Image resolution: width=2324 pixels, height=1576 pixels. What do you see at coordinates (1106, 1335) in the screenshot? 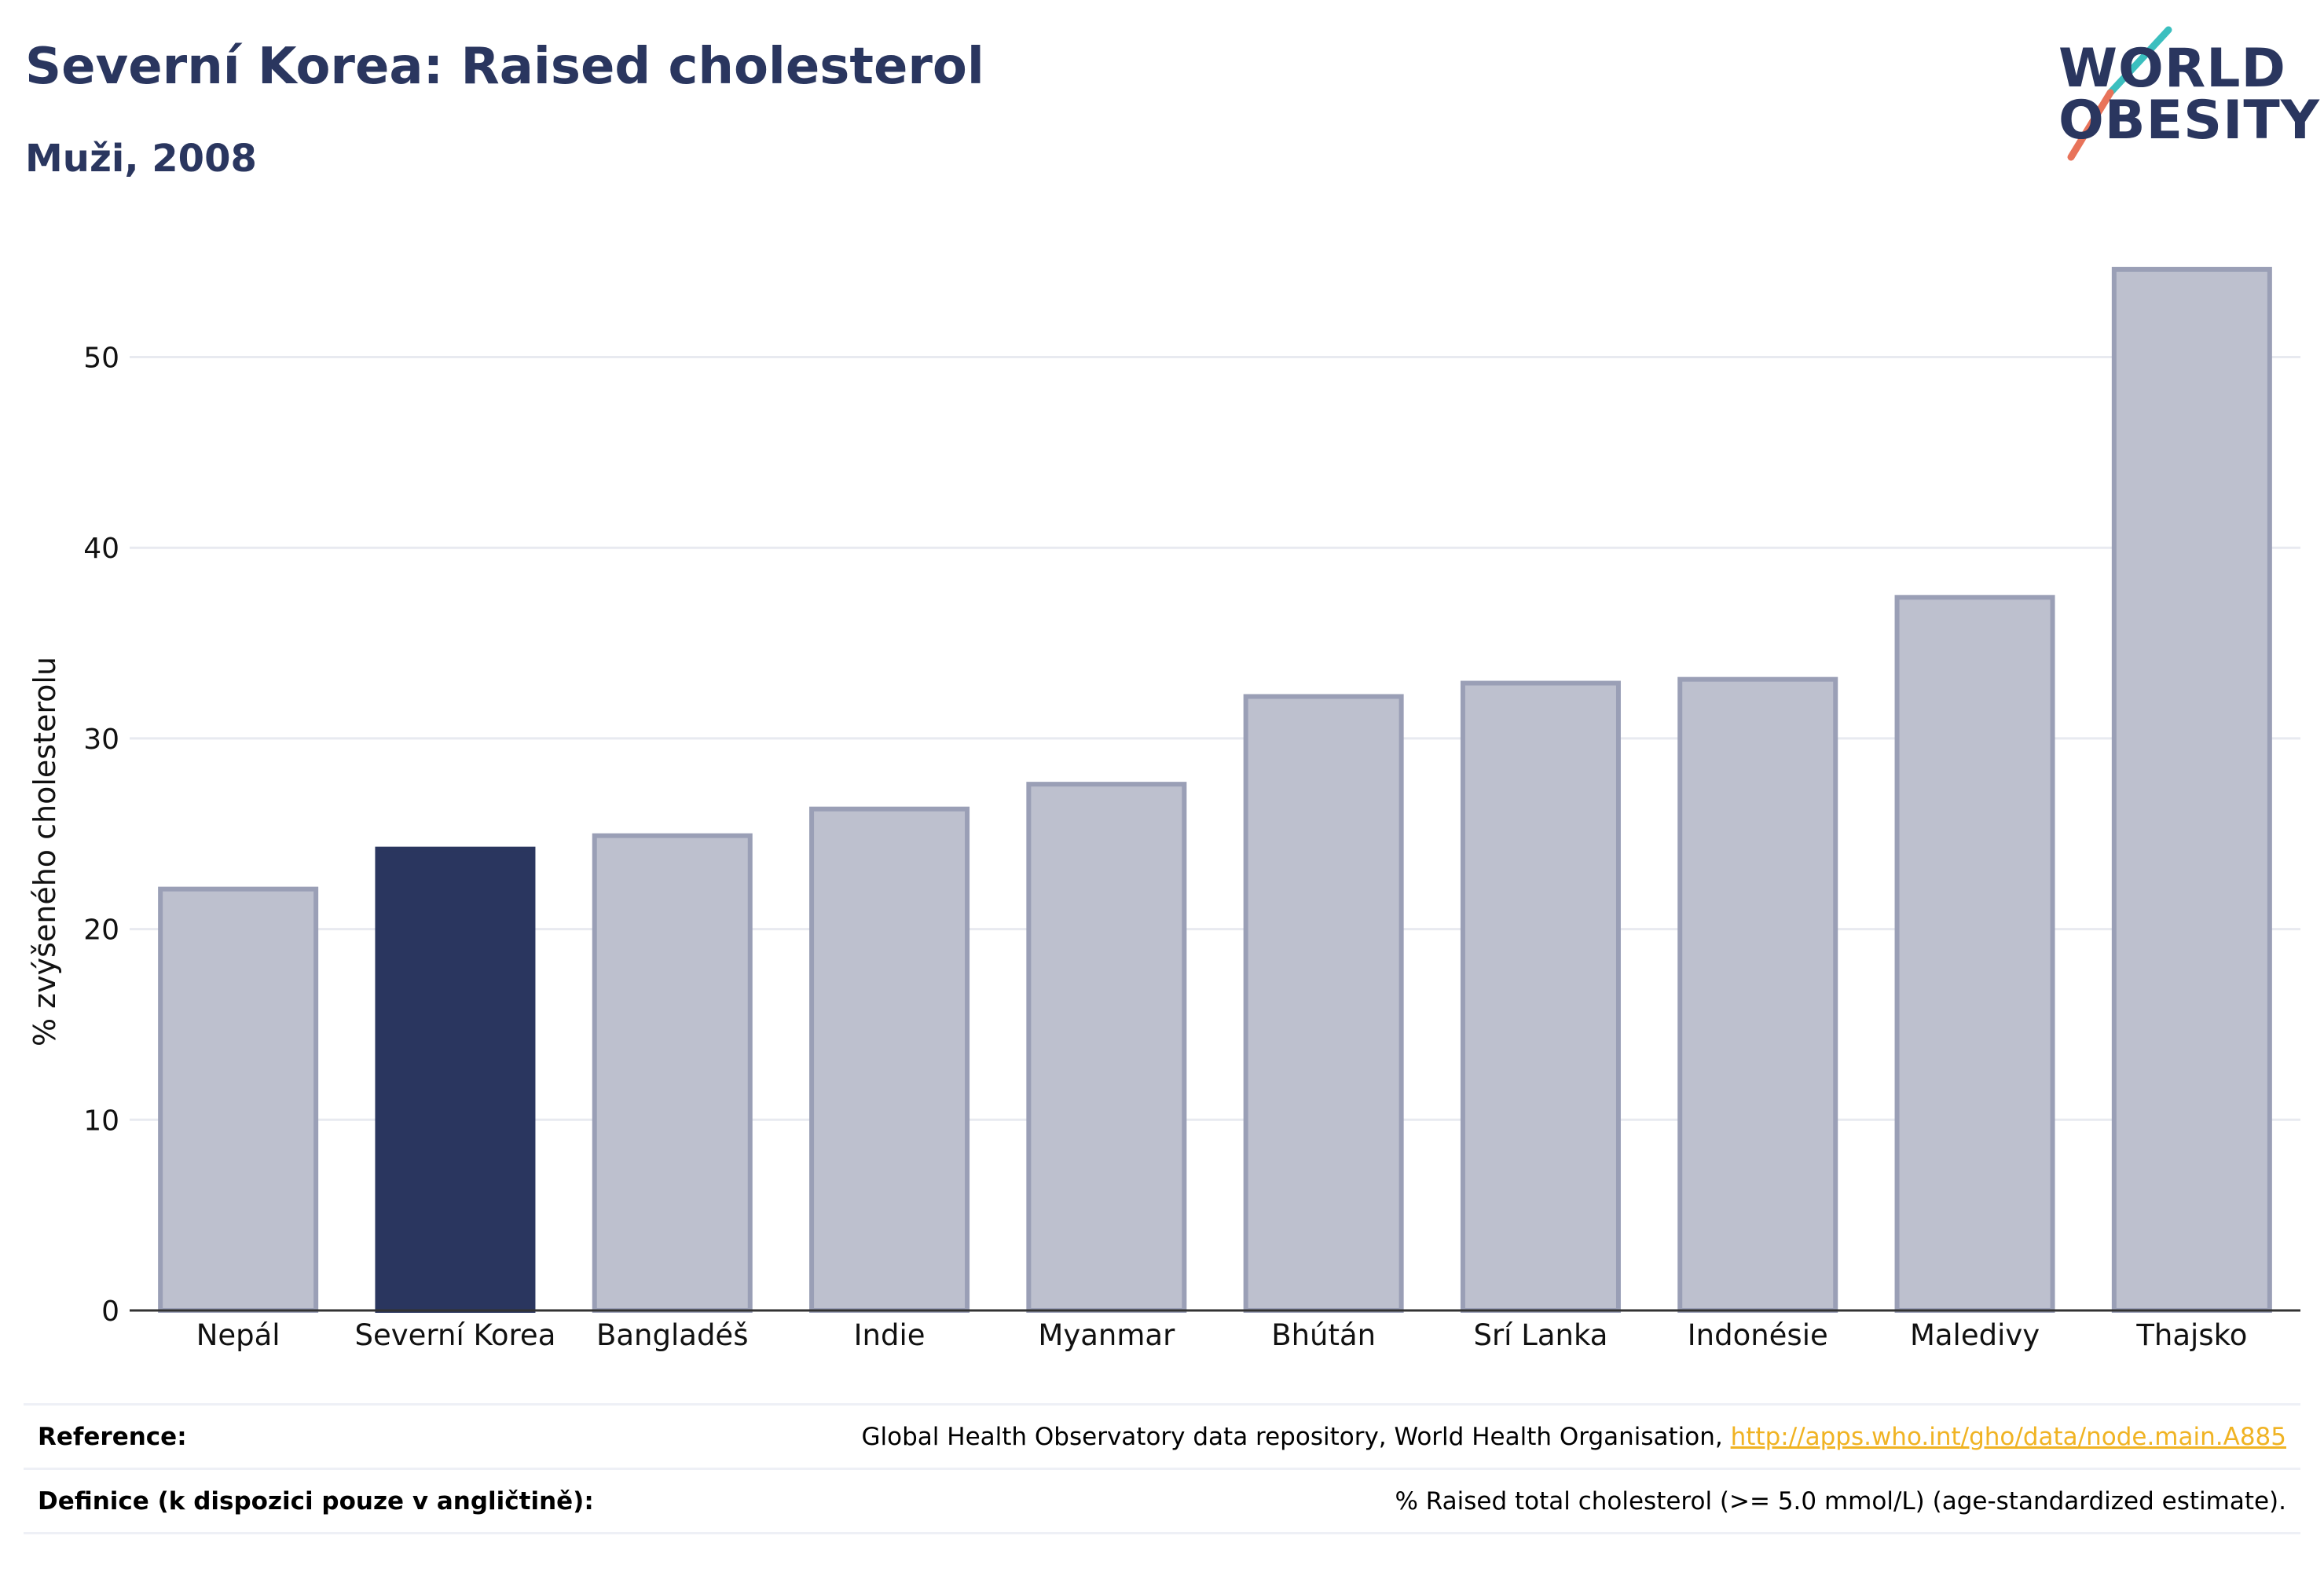
I see `x-tick-label: Myanmar` at bounding box center [1106, 1335].